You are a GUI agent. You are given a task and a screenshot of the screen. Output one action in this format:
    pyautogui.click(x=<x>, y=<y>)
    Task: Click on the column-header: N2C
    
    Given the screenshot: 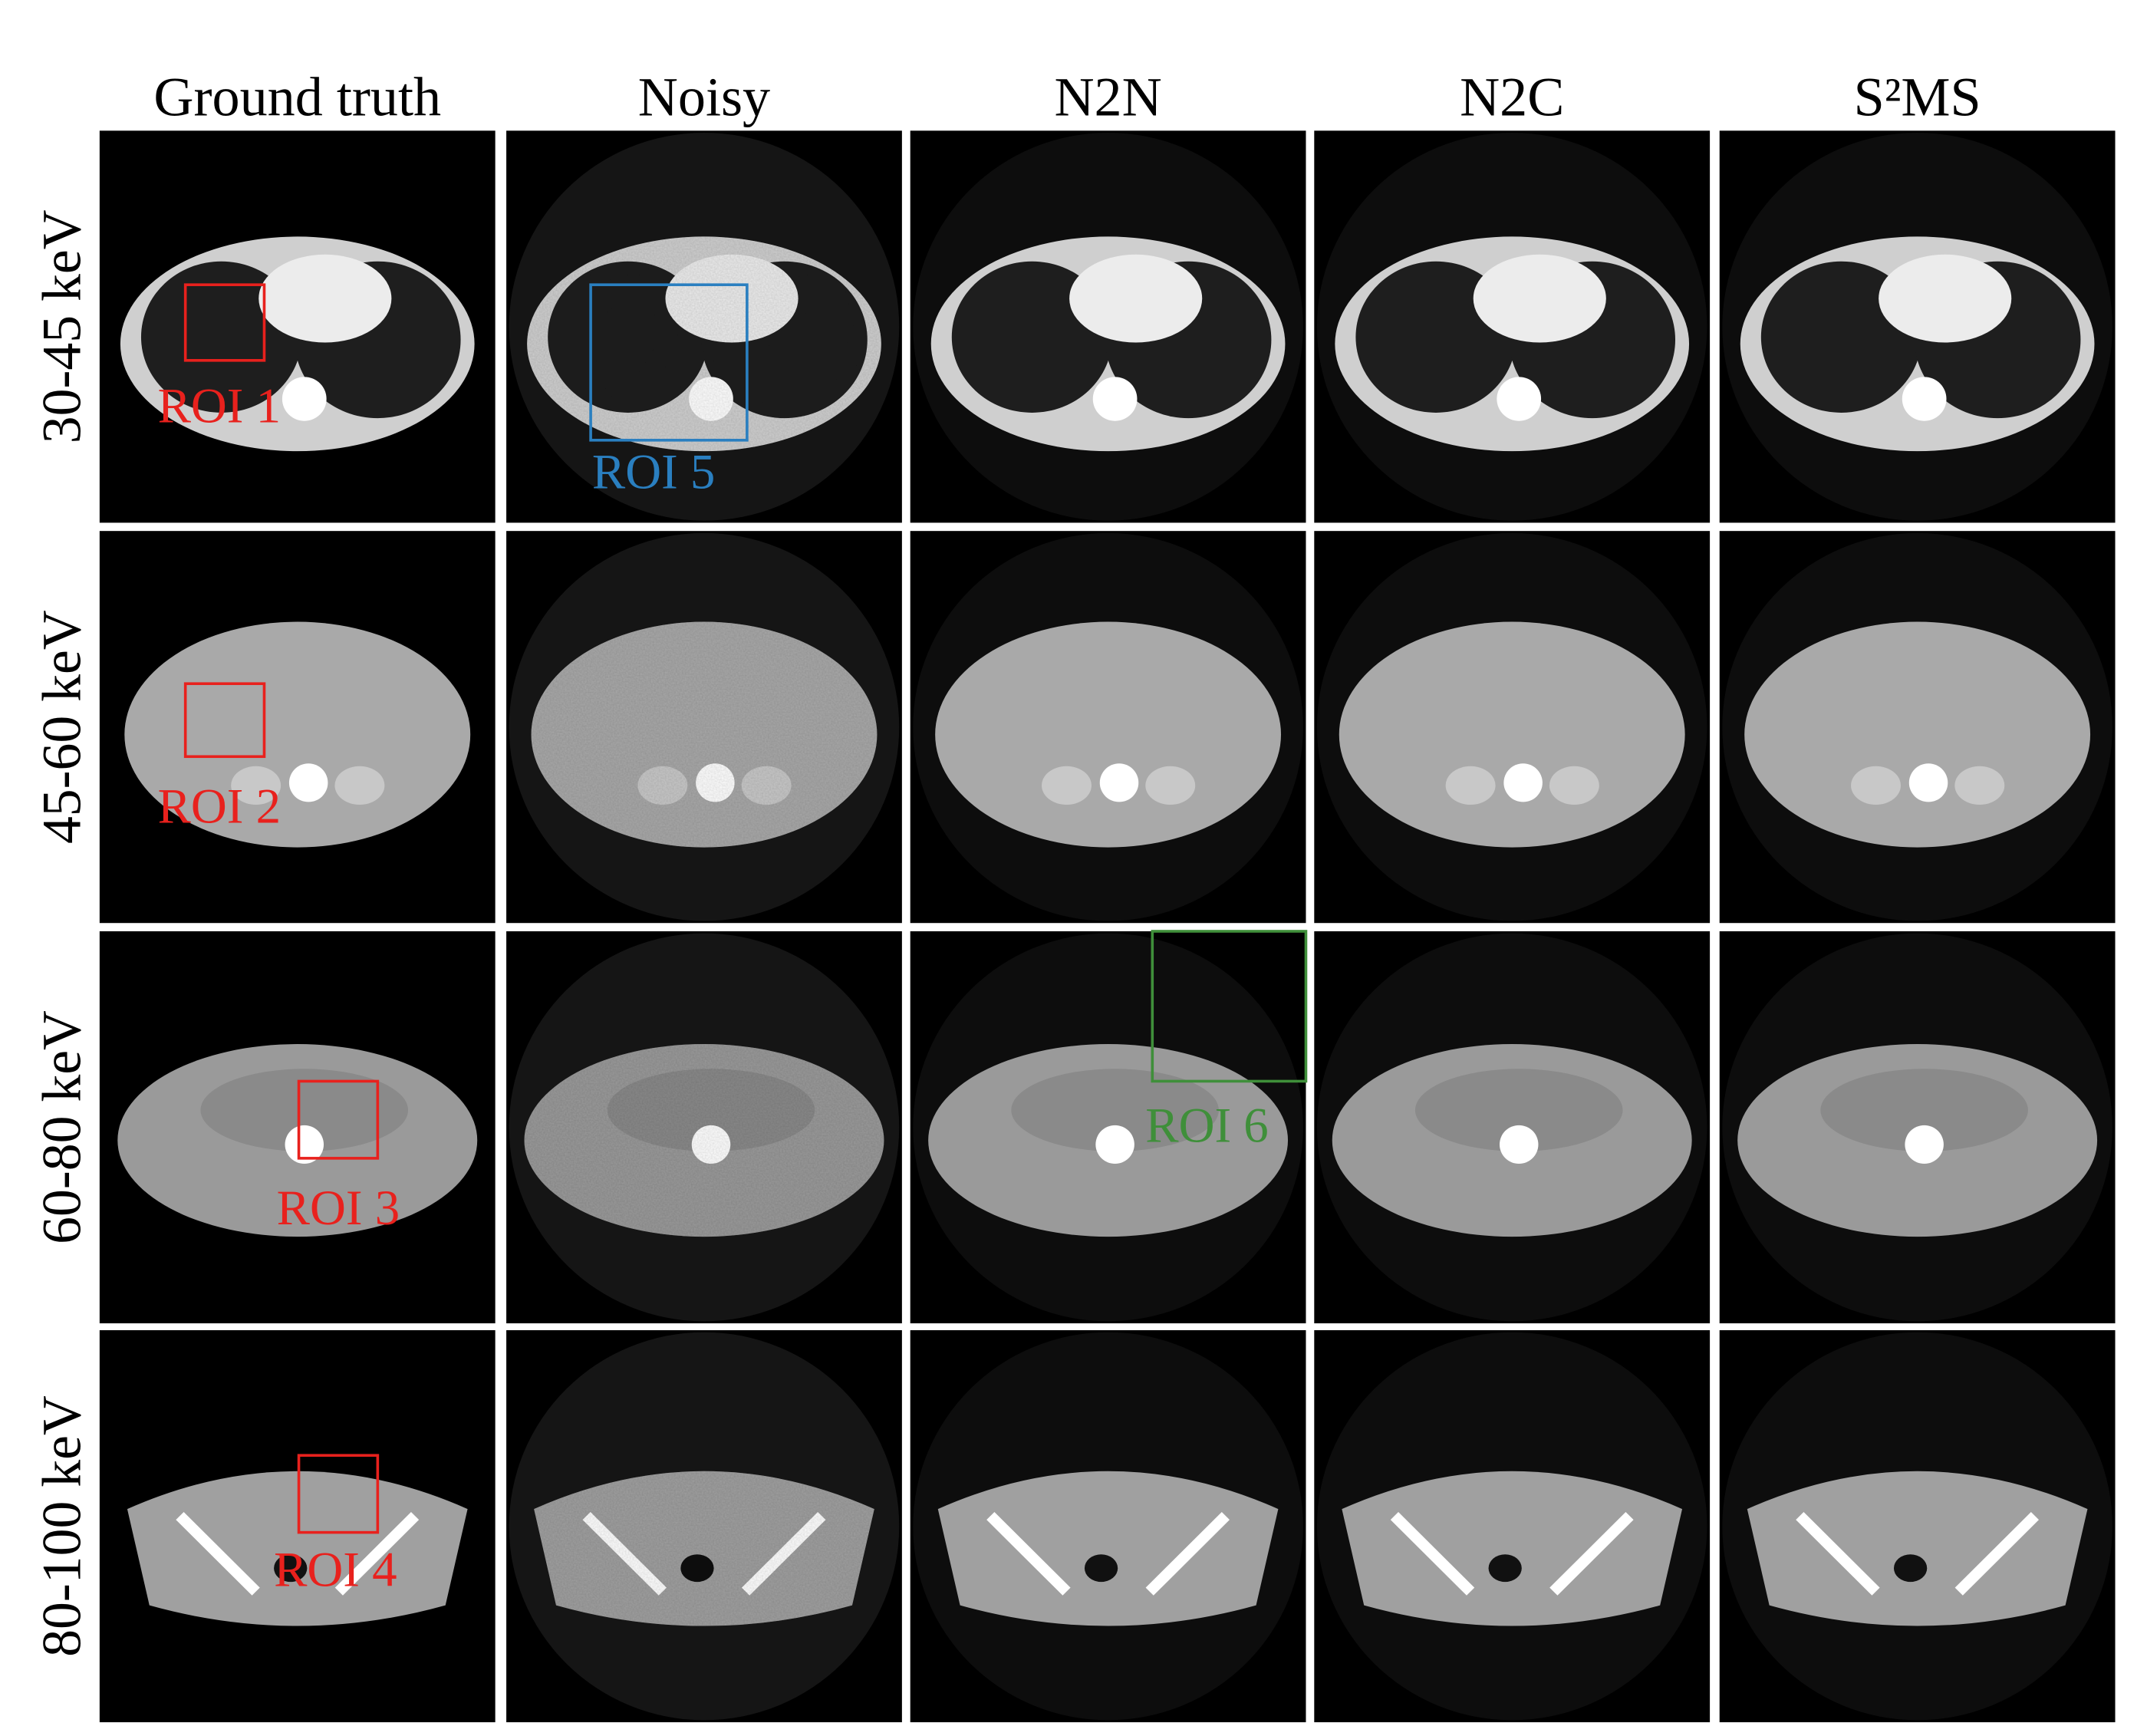 What is the action you would take?
    pyautogui.click(x=1512, y=97)
    